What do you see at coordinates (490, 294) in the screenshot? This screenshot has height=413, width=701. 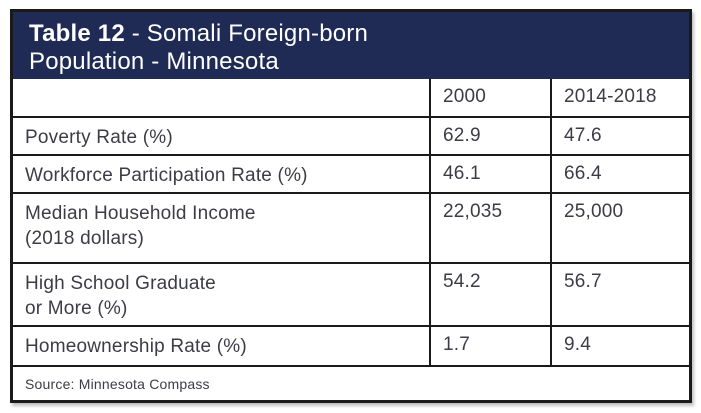 I see `value-2000: 54.2` at bounding box center [490, 294].